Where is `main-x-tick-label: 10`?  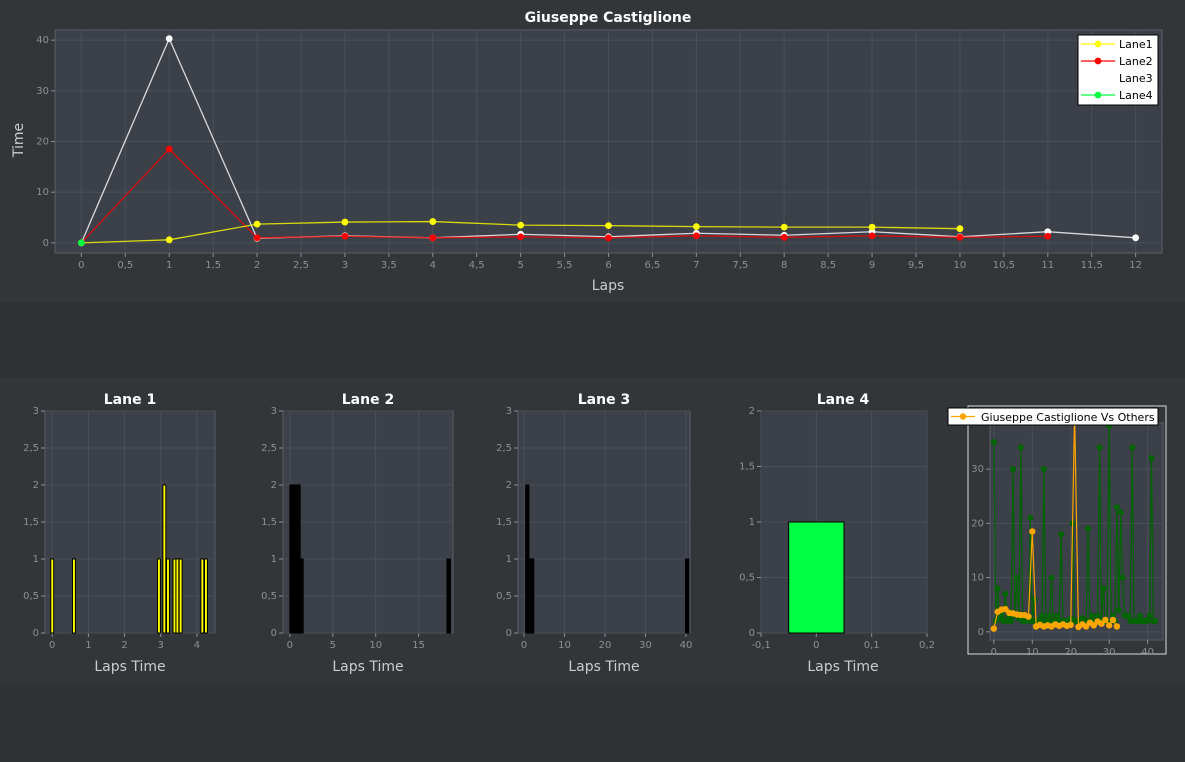
main-x-tick-label: 10 is located at coordinates (960, 265).